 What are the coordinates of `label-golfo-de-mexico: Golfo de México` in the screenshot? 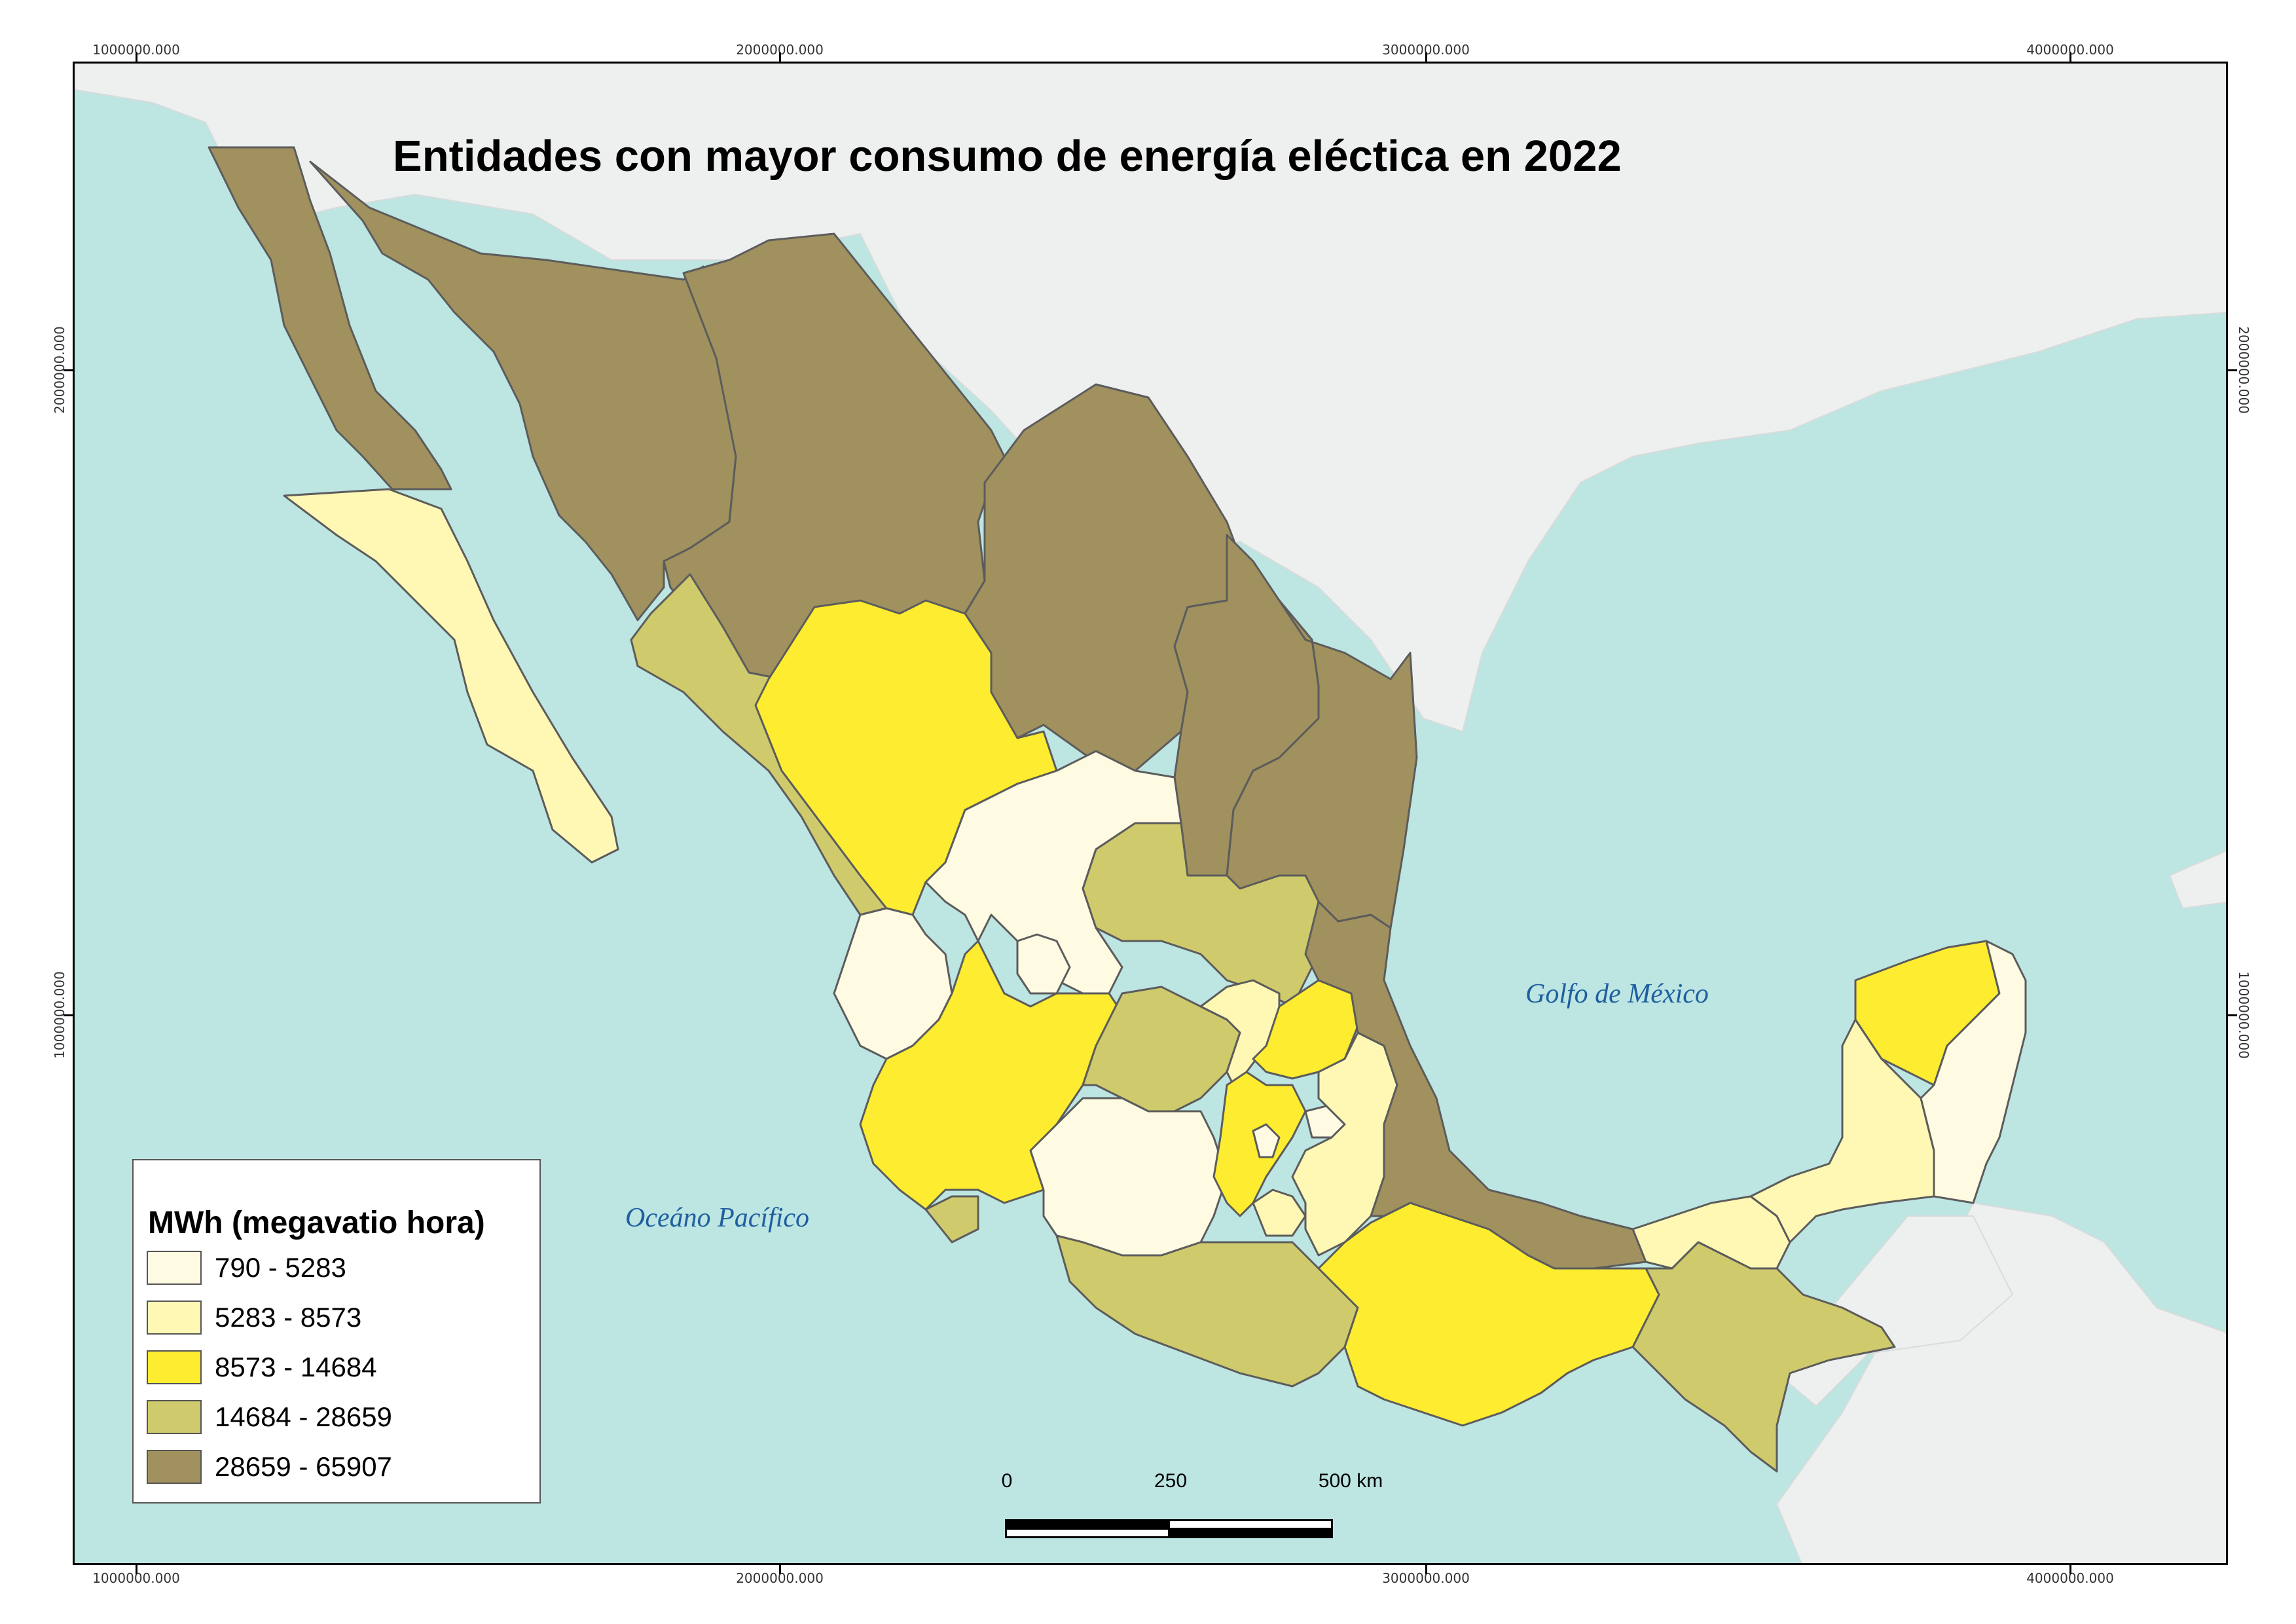 It's located at (1617, 994).